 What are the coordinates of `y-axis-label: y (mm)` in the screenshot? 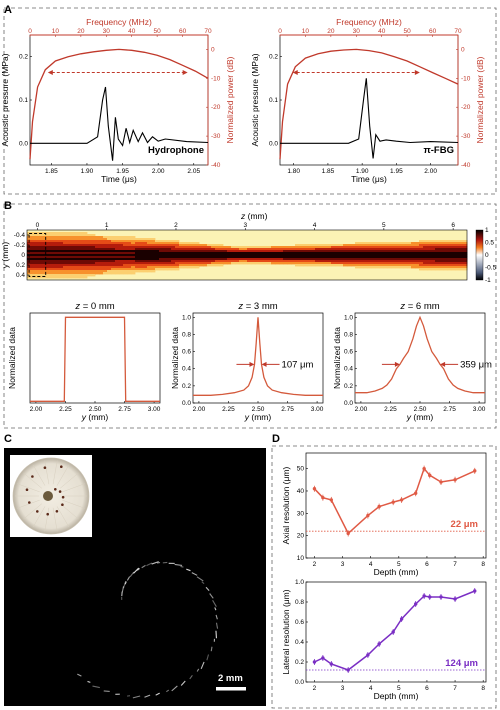 It's located at (5, 255).